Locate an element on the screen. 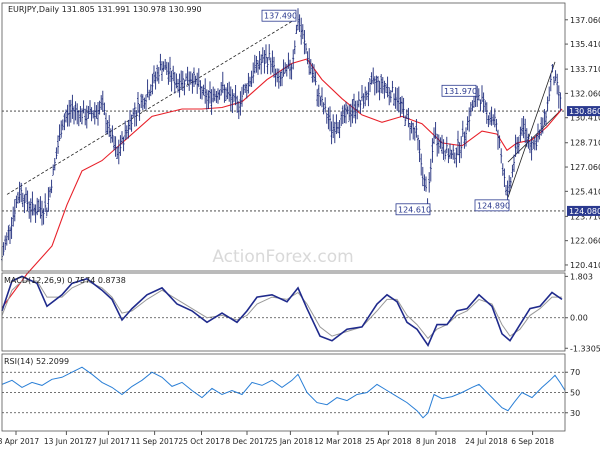  x-tick-label: 13 Jun 2017 is located at coordinates (66, 441).